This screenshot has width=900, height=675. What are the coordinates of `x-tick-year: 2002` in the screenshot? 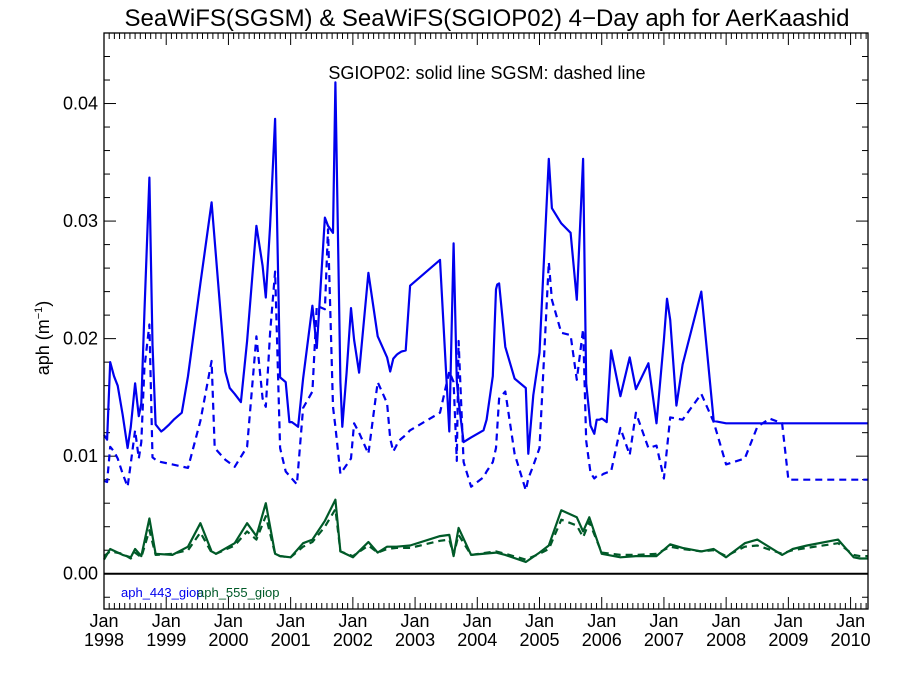 It's located at (353, 640).